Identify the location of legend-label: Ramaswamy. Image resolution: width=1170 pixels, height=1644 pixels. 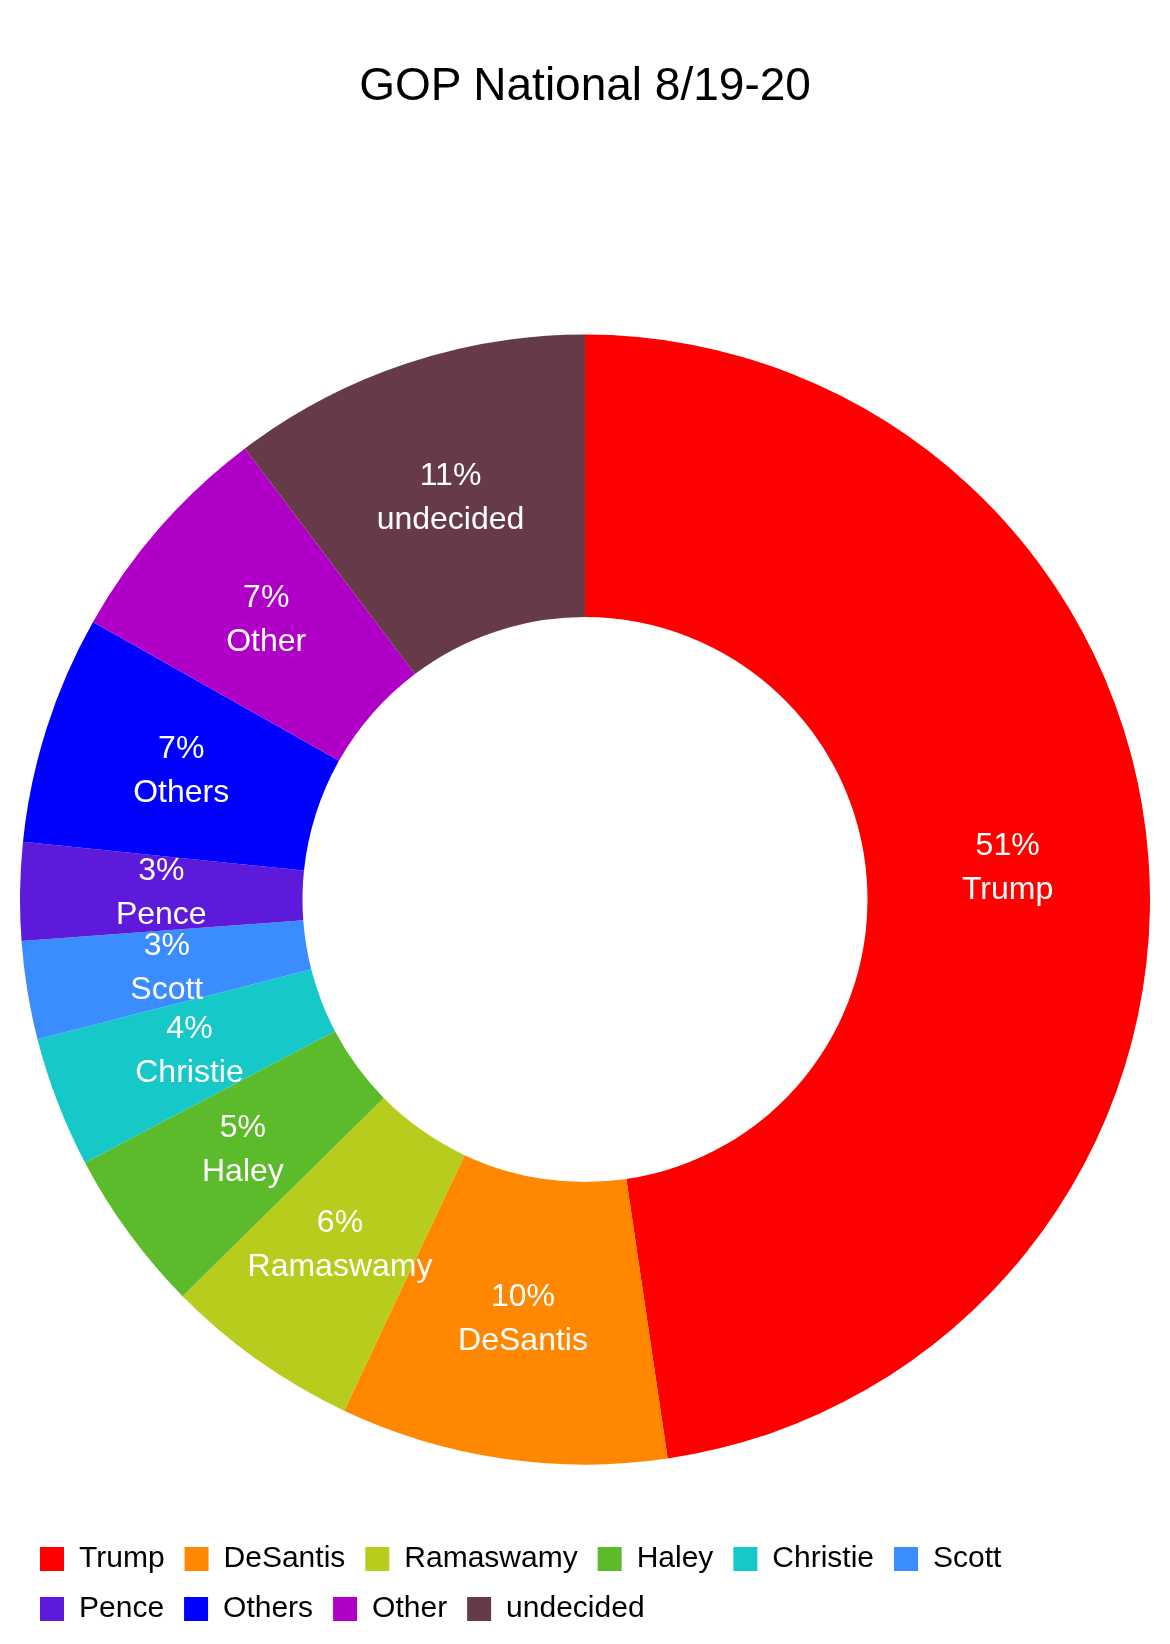
(491, 1557).